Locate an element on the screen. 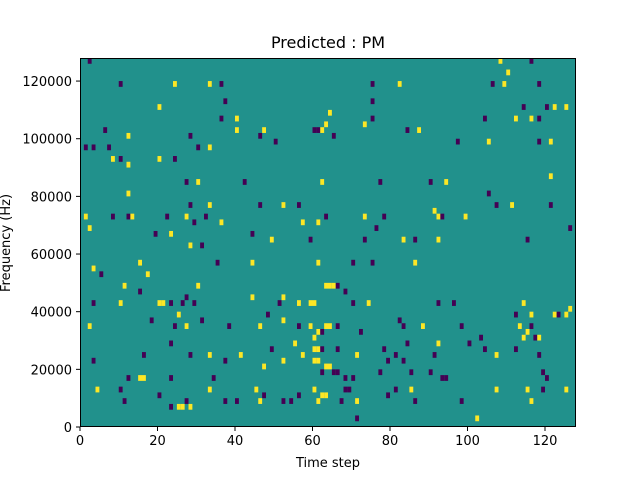 Image resolution: width=640 pixels, height=480 pixels. x-tick-label: 0 is located at coordinates (80, 441).